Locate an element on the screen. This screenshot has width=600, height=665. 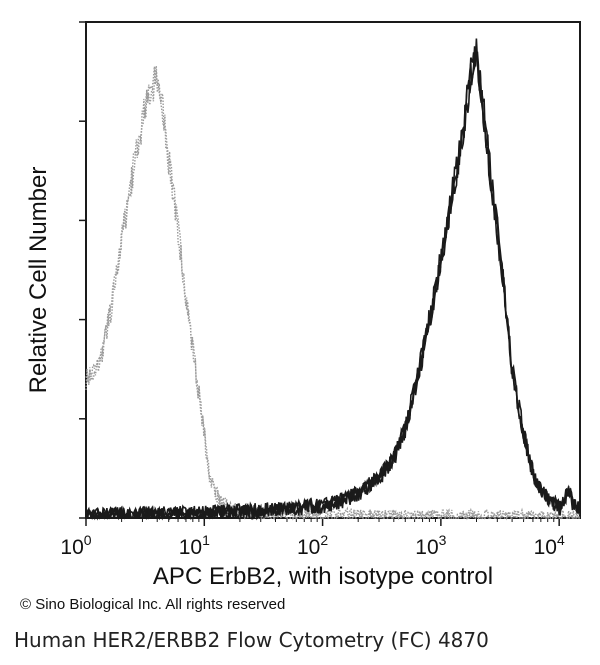
x-axis-ticks: 10⁰ 10¹ 10² 10³ 10⁴ is located at coordinates (312, 538).